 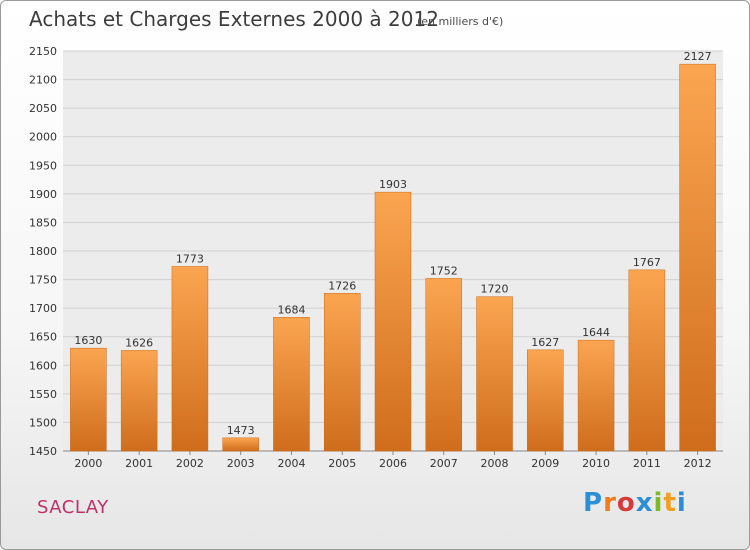 What do you see at coordinates (190, 258) in the screenshot?
I see `bar-value-label: 1773` at bounding box center [190, 258].